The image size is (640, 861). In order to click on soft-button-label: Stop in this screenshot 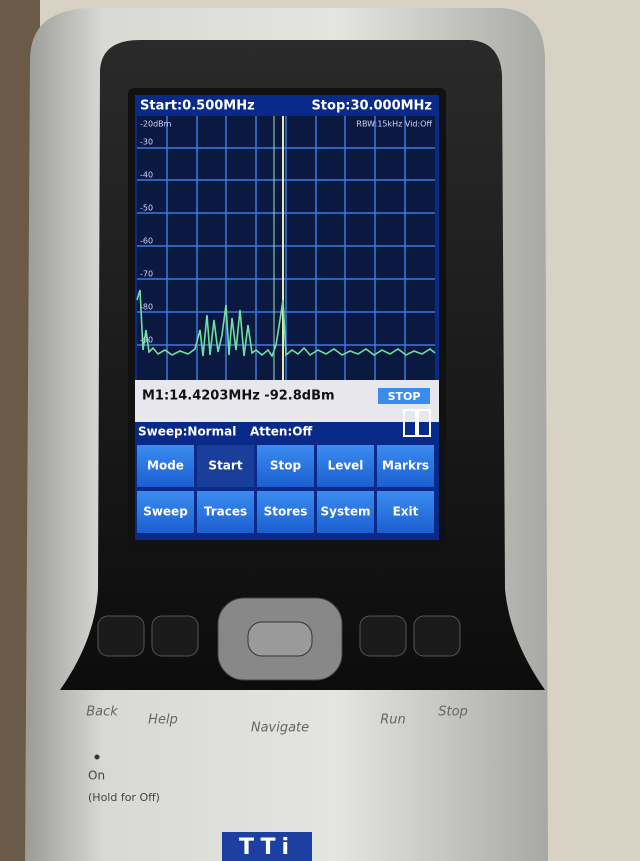, I will do `click(286, 466)`.